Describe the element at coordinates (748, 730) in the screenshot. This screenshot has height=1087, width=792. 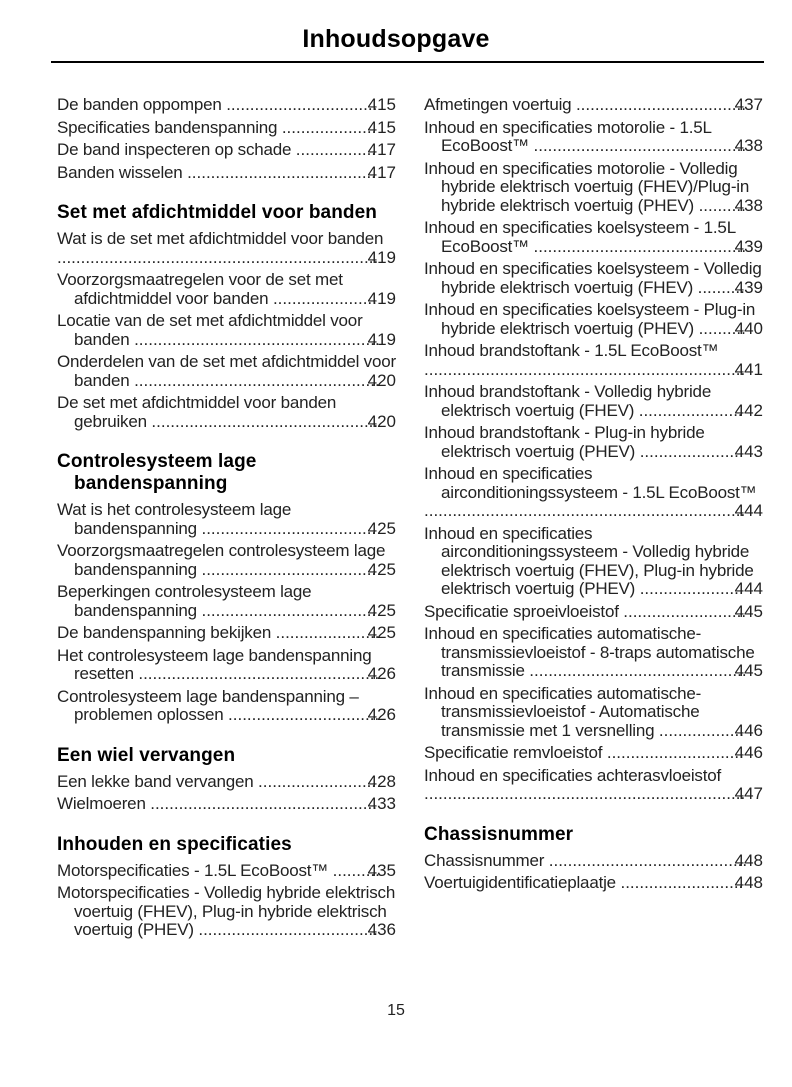
I see `toc-entry-page-number: 446` at that location.